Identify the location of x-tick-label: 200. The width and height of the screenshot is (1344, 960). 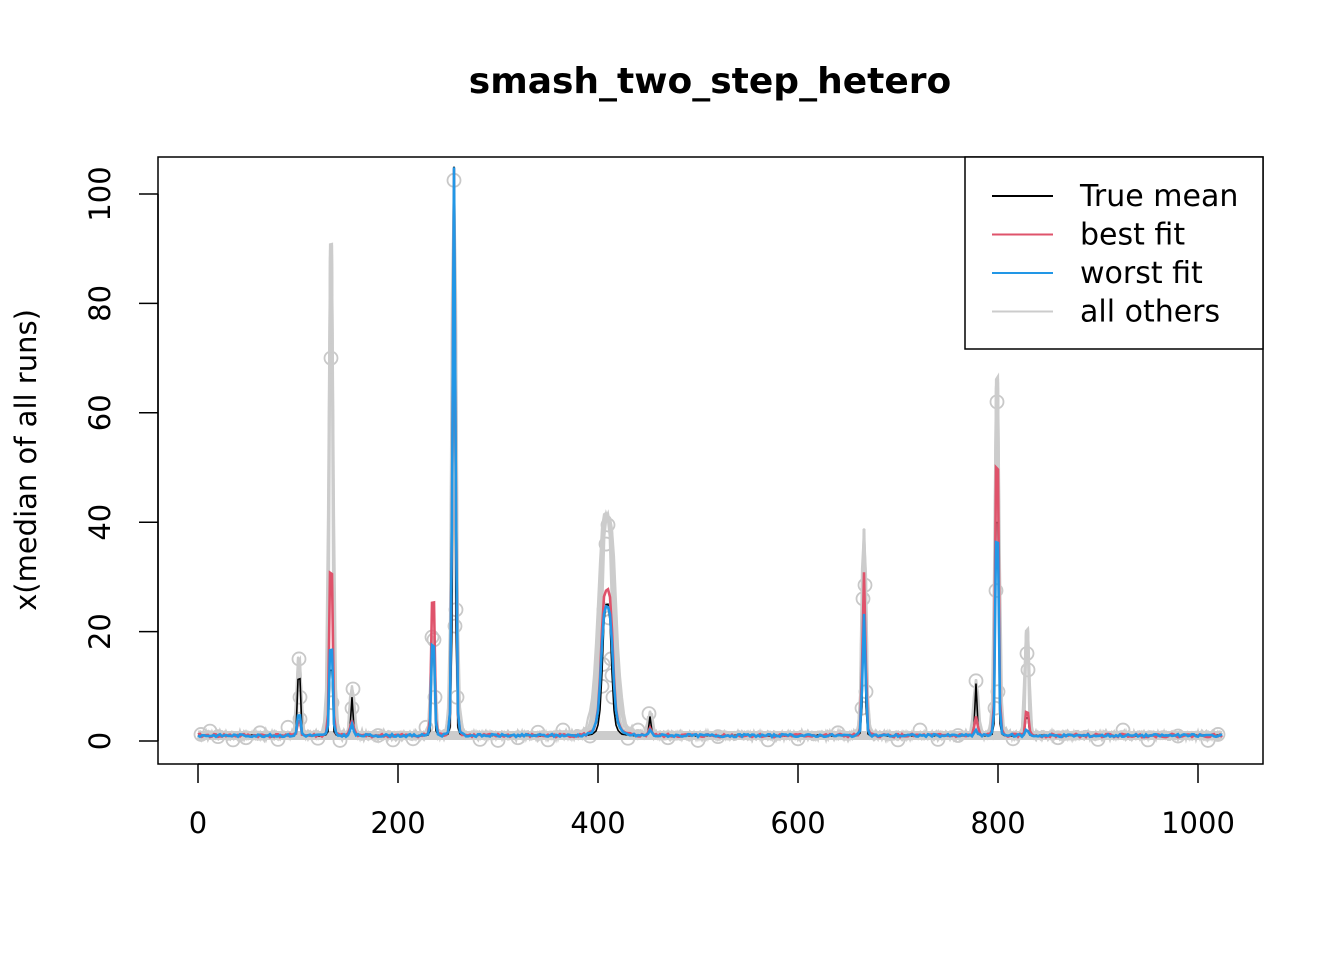
(397, 823).